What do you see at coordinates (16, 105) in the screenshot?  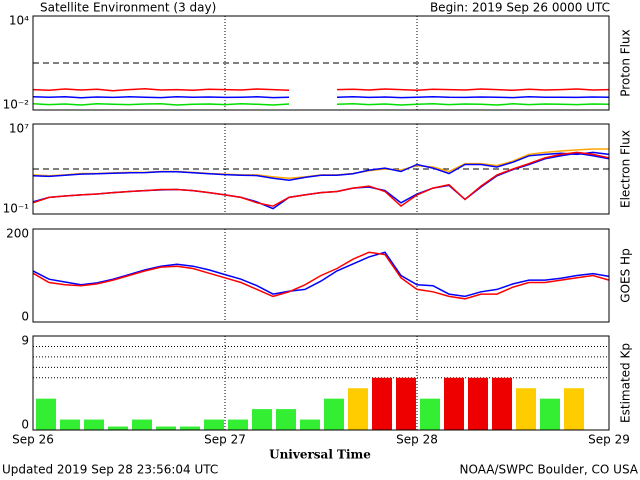 I see `y-tick-label: 10⁻²` at bounding box center [16, 105].